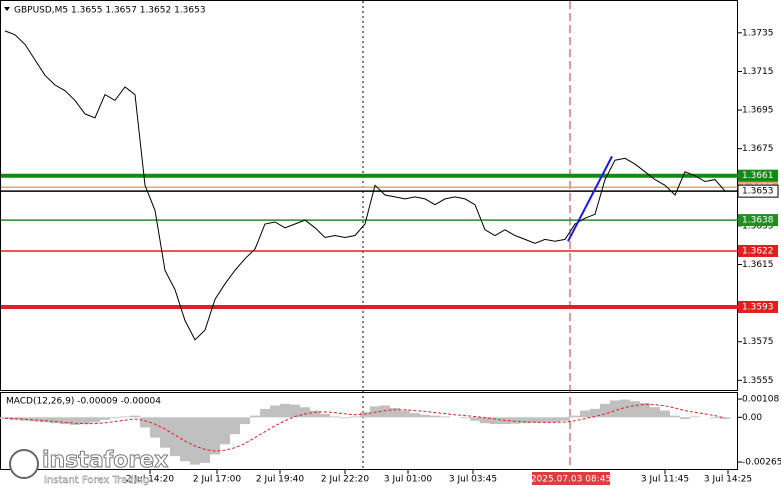 Image resolution: width=781 pixels, height=489 pixels. Describe the element at coordinates (408, 480) in the screenshot. I see `x-tick-label: 3 Jul 01:00` at that location.